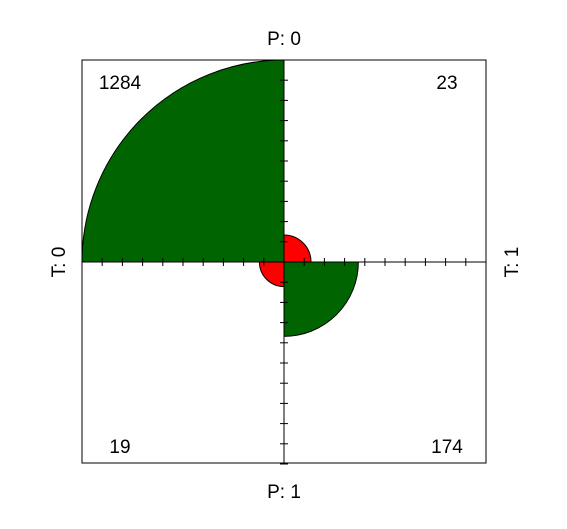 Image resolution: width=567 pixels, height=529 pixels. What do you see at coordinates (284, 492) in the screenshot?
I see `bottom-label: P: 1` at bounding box center [284, 492].